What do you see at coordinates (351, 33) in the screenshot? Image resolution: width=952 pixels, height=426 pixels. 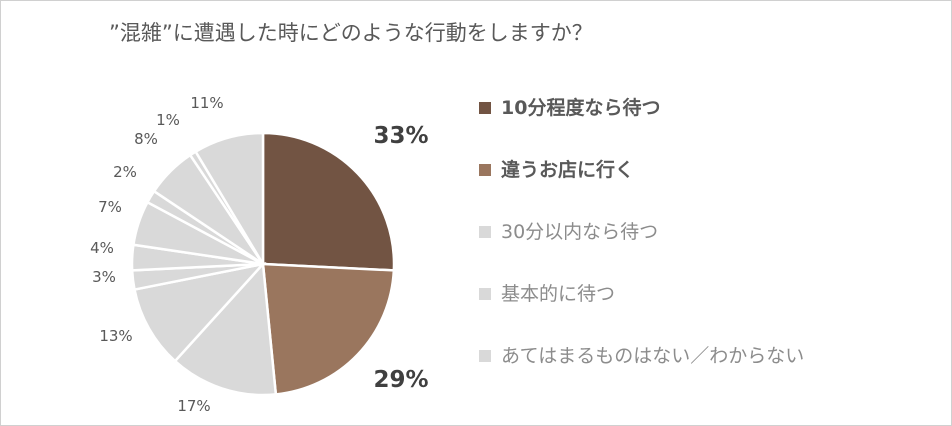 I see `chart-title: ”混雑”に遭遇した時にどのような行動をしますか？` at bounding box center [351, 33].